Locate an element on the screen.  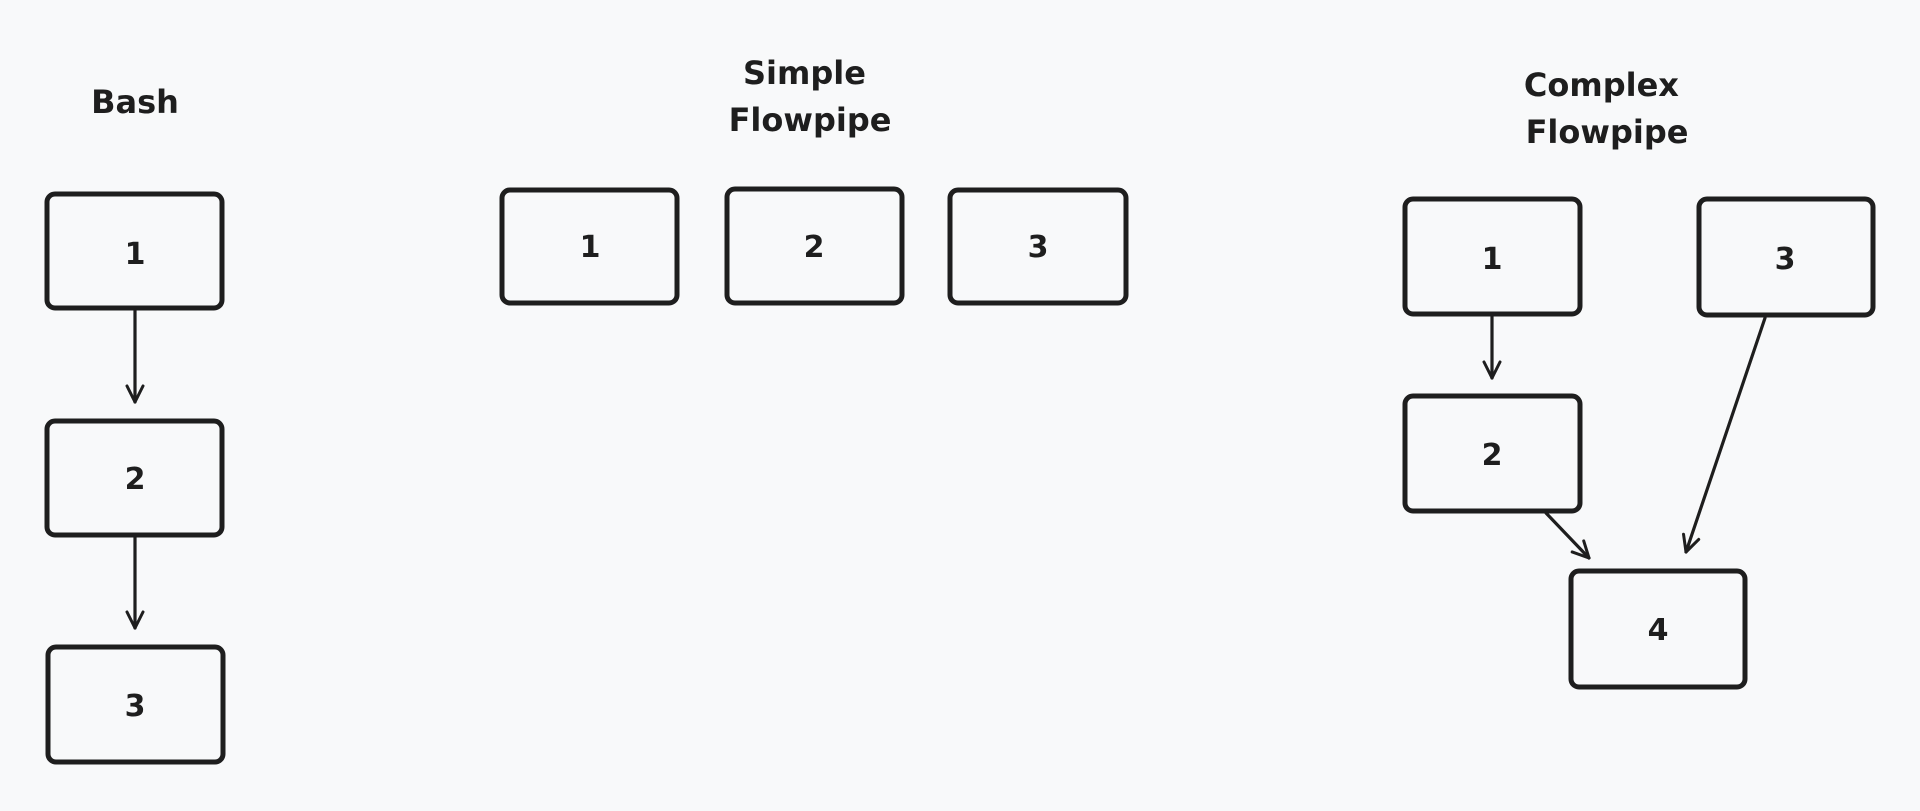
simple-box-3: 3 is located at coordinates (1038, 246).